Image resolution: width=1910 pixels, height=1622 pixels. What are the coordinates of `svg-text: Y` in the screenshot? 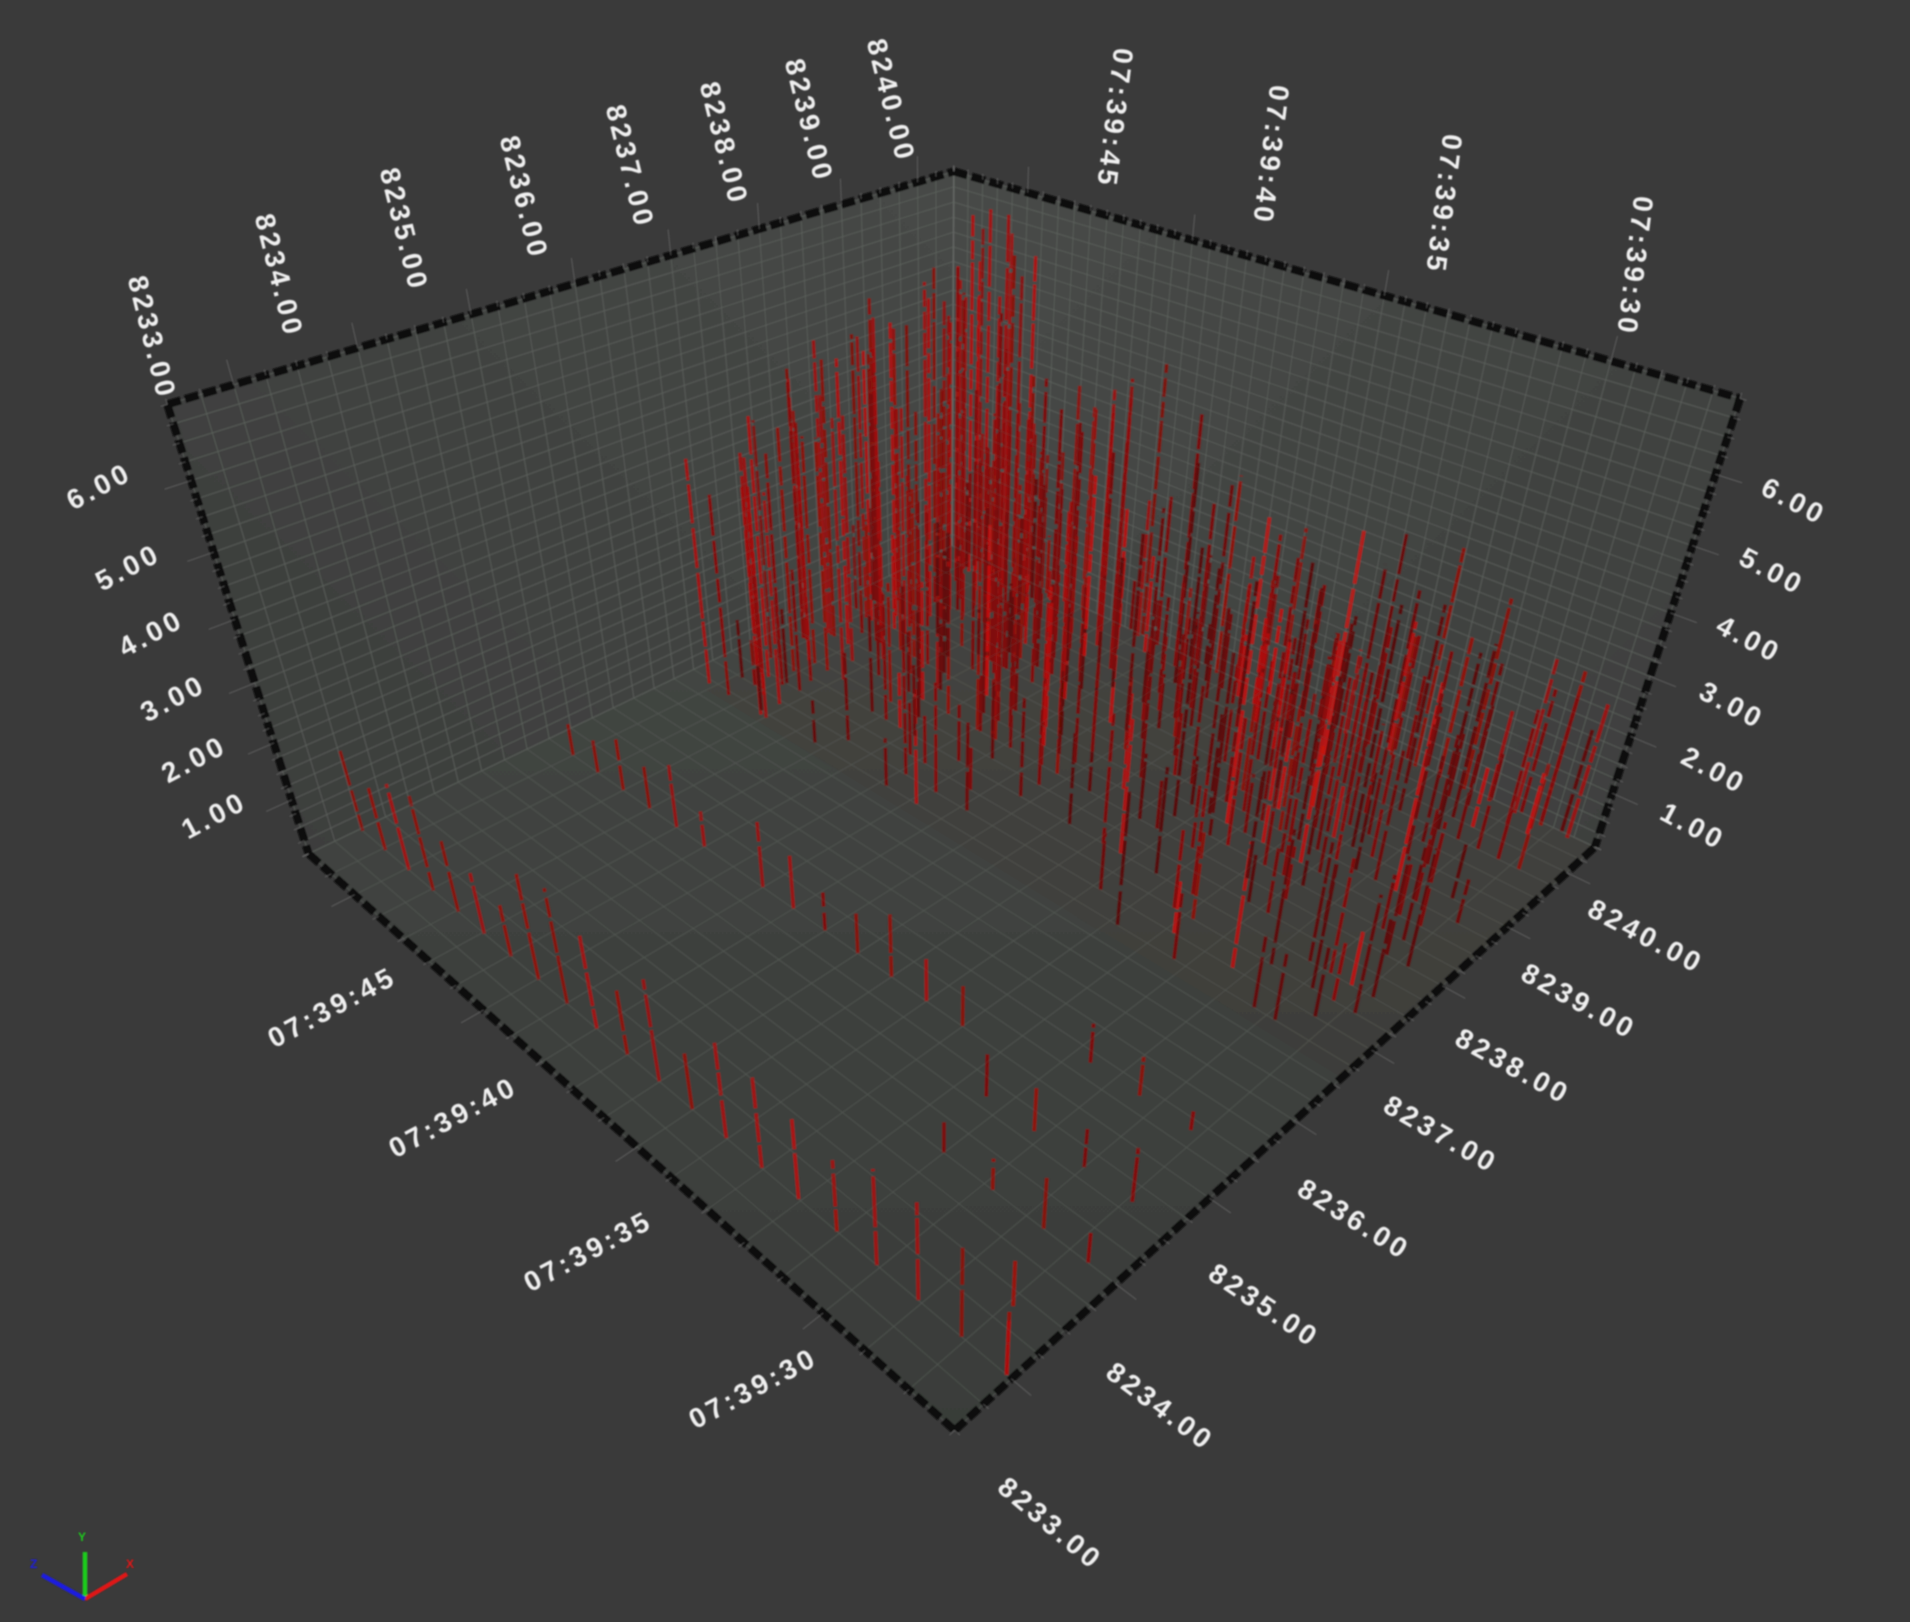 It's located at (82, 1537).